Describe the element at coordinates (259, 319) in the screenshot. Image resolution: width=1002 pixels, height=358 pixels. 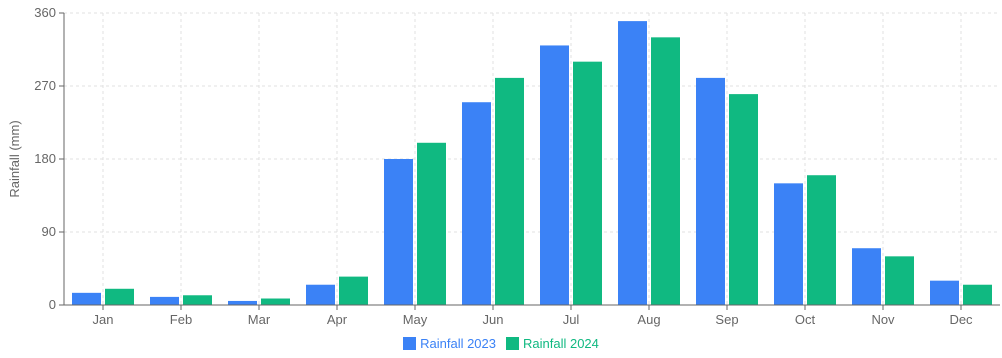
I see `x-tick-label: Mar` at that location.